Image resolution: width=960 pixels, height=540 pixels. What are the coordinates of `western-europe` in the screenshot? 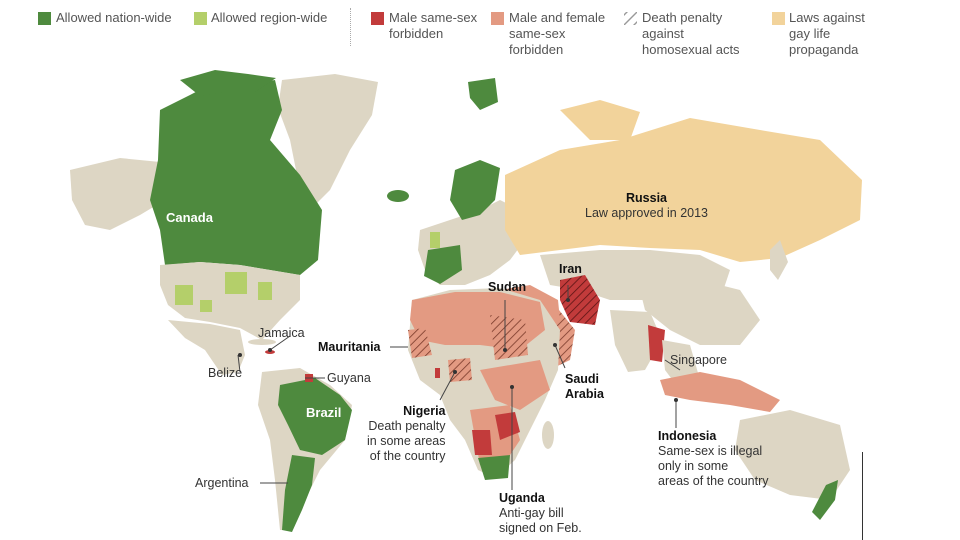 It's located at (443, 264).